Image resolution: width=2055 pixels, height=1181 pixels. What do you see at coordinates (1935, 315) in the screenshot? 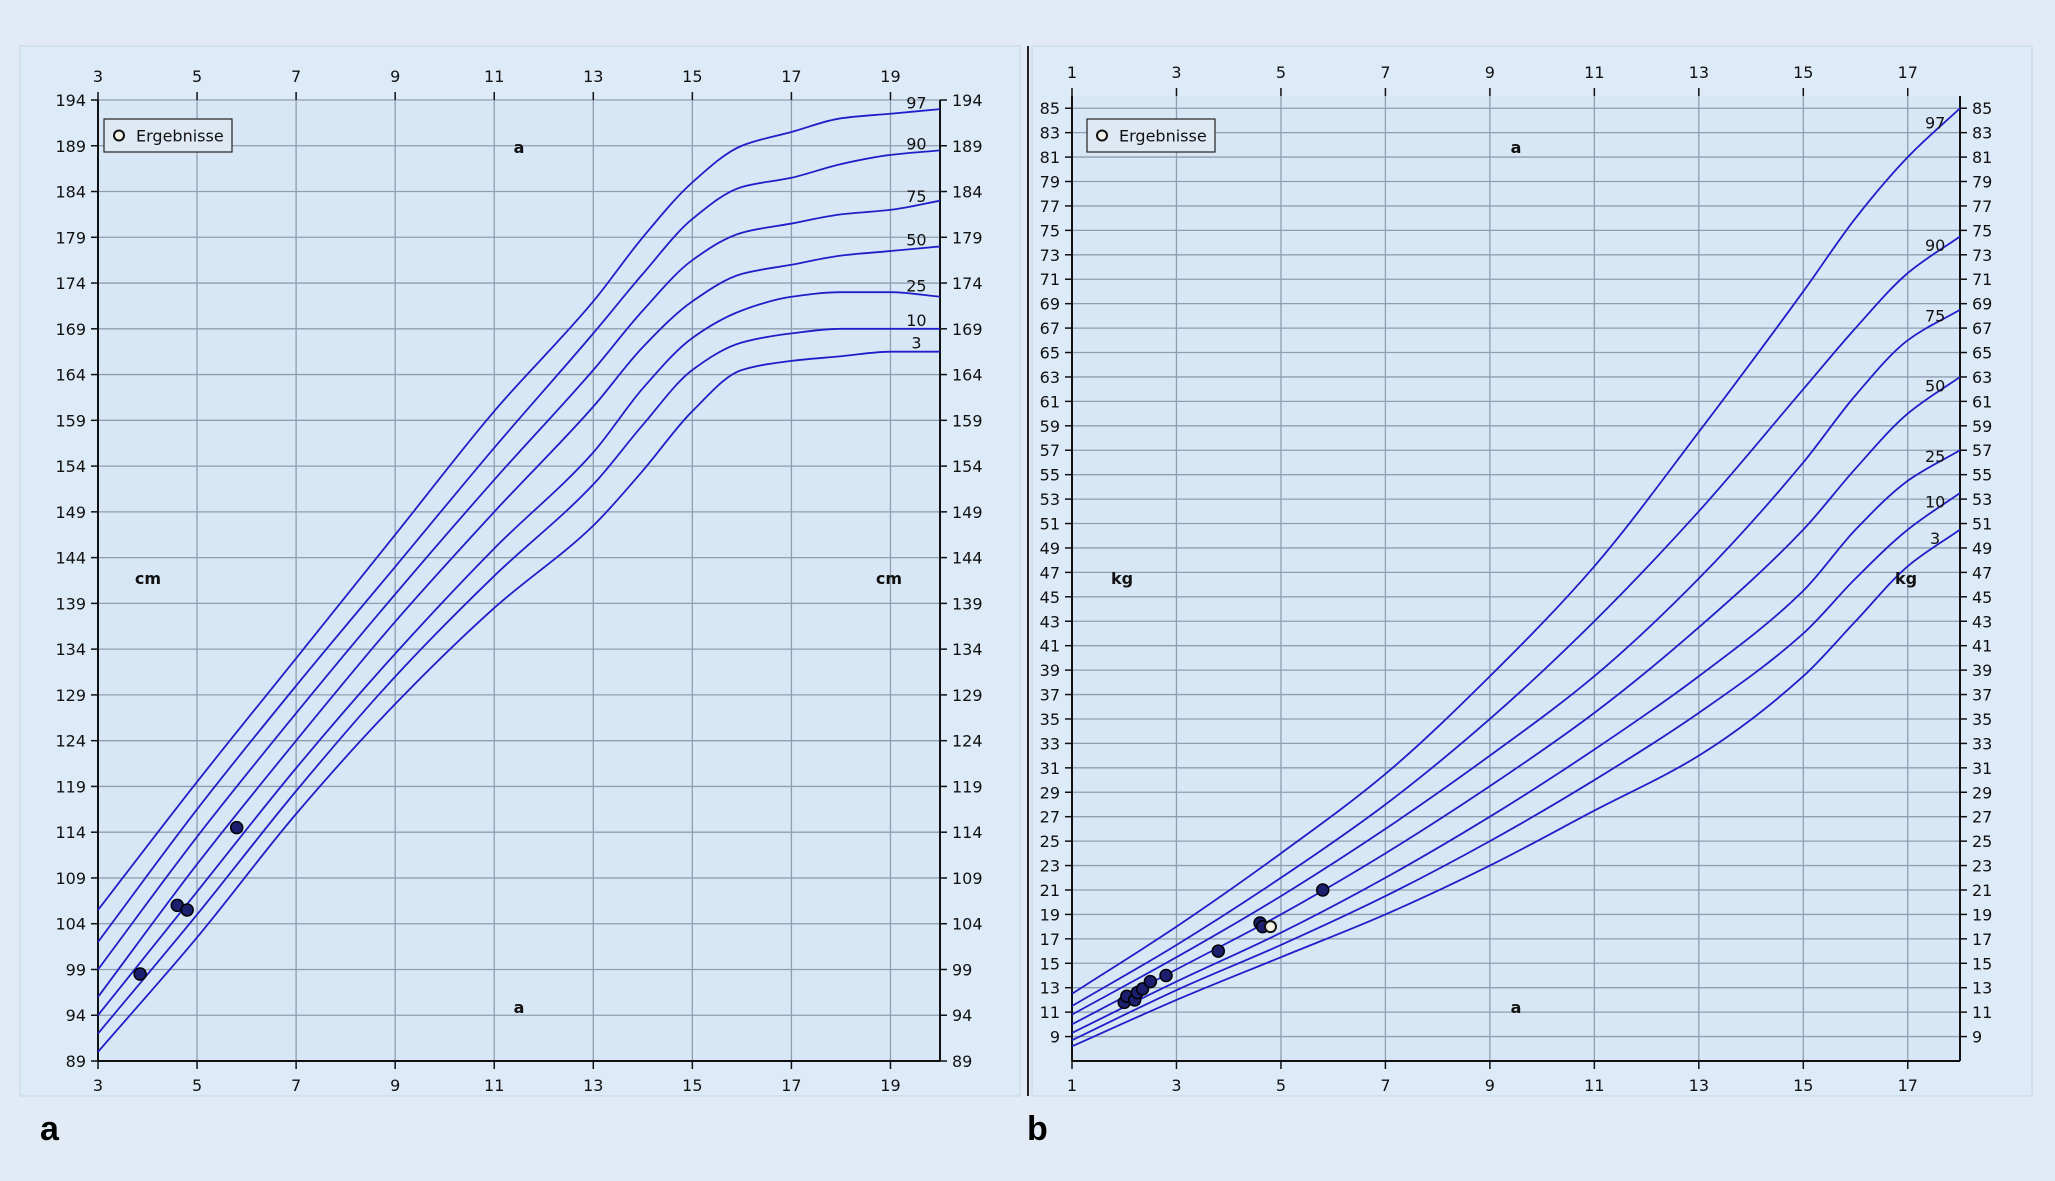
I see `percentile-label-75: 75` at bounding box center [1935, 315].